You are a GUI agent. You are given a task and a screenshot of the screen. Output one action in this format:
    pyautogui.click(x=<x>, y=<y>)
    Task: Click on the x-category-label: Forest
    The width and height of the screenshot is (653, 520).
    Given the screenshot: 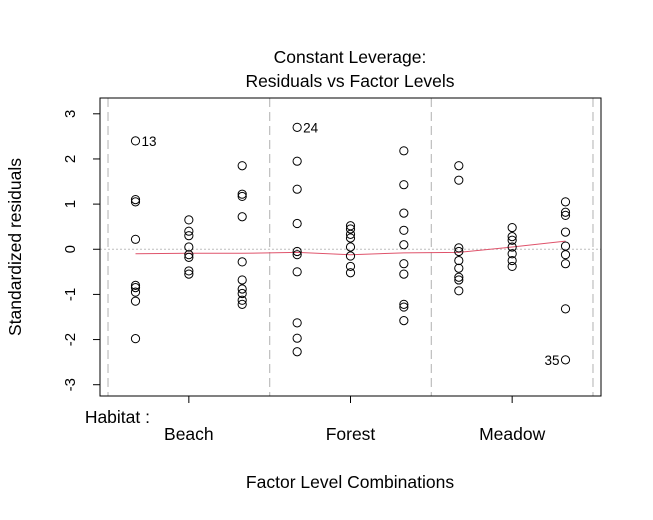 What is the action you would take?
    pyautogui.click(x=351, y=434)
    